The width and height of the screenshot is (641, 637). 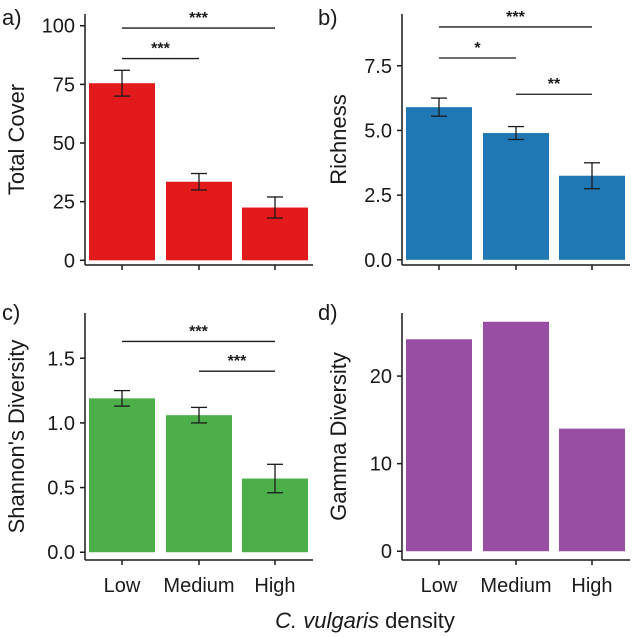 I want to click on y-tick-label: 0.5, so click(x=61, y=489).